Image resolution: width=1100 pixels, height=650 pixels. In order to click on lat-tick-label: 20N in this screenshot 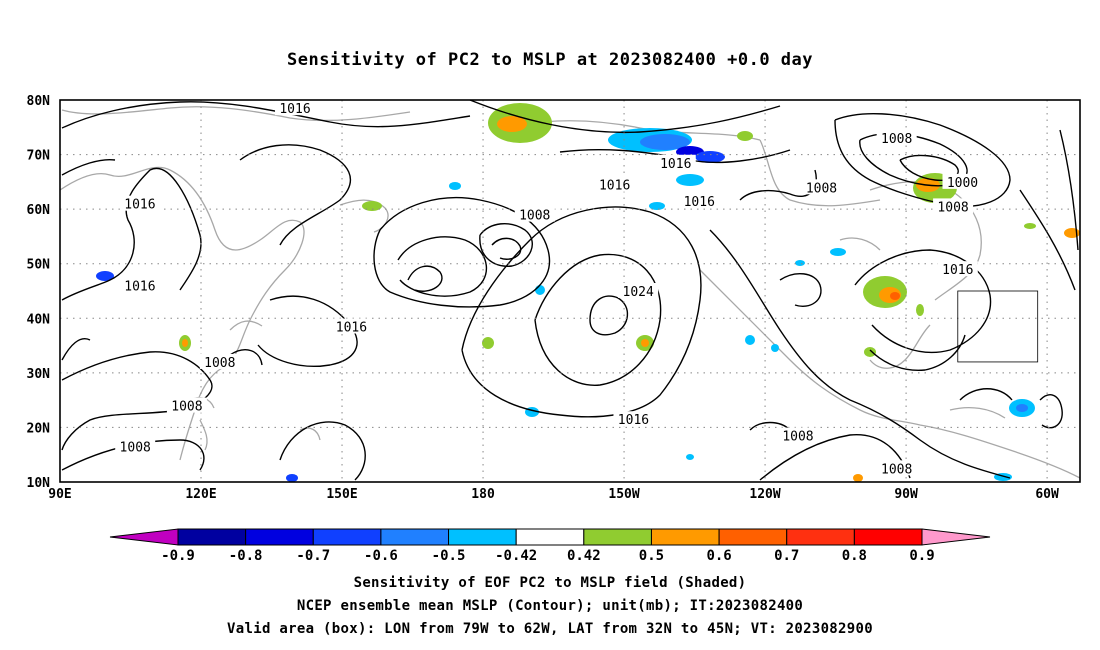, I will do `click(39, 428)`.